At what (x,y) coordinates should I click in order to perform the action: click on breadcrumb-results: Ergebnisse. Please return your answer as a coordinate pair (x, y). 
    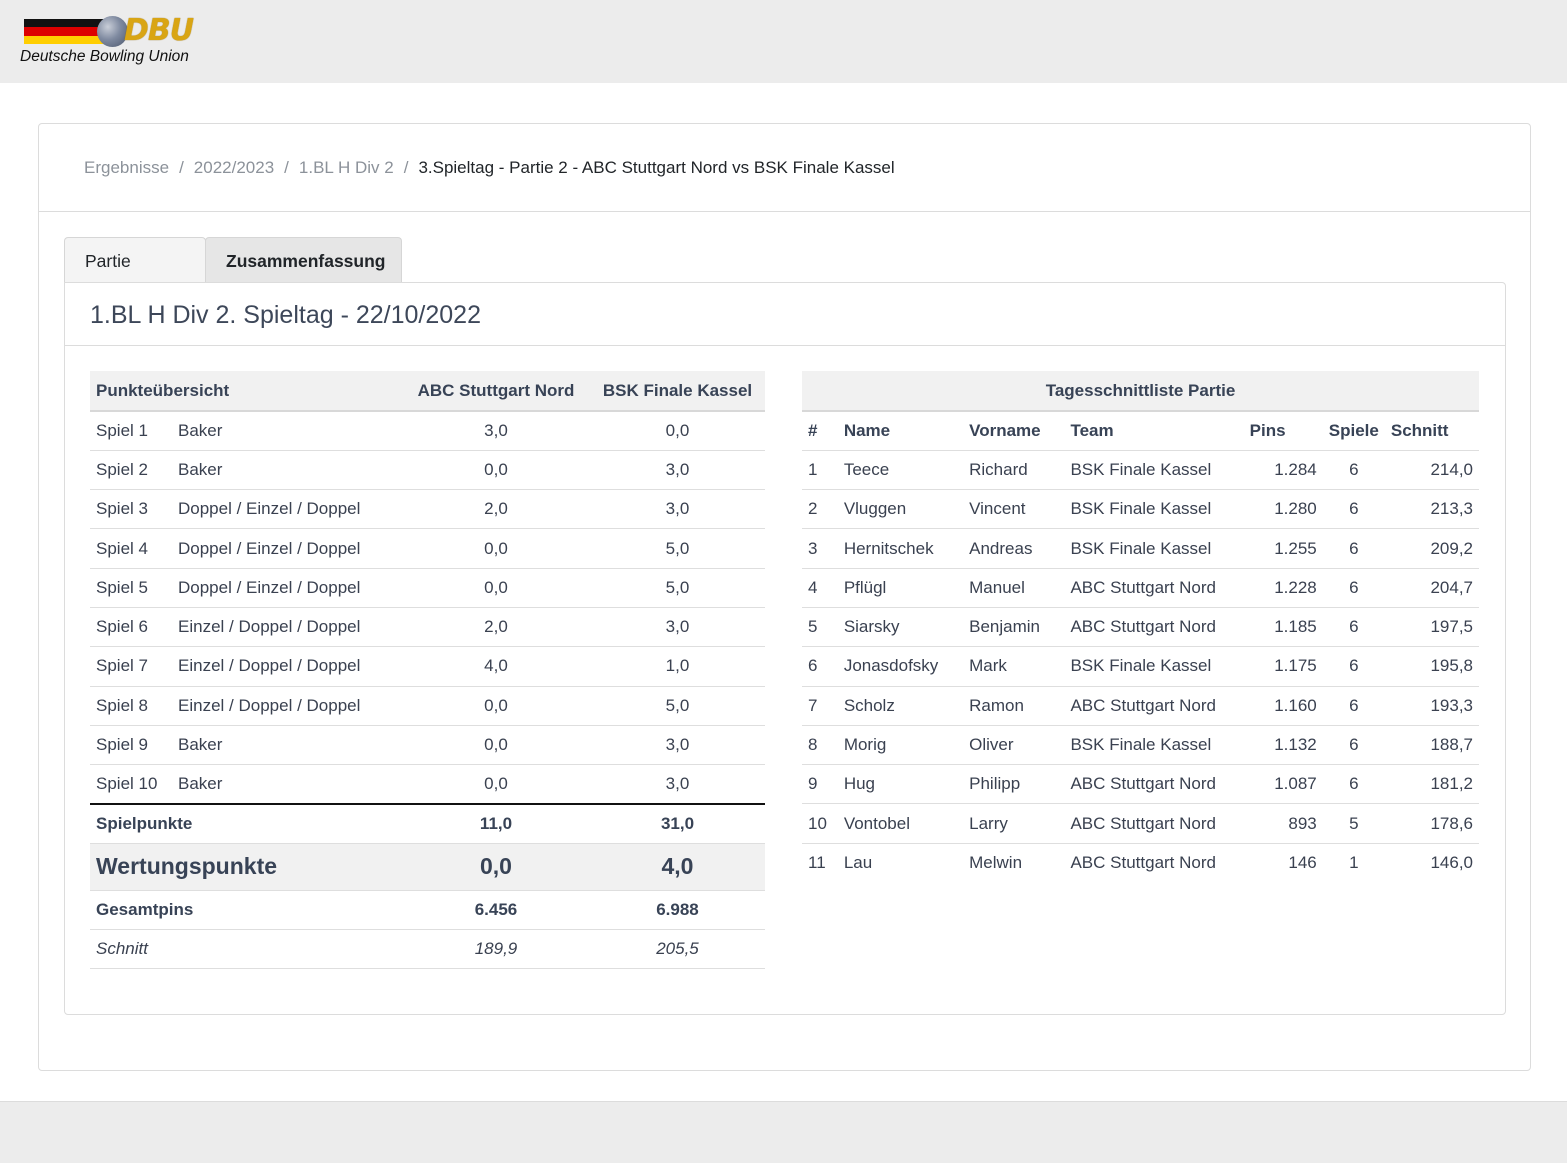
    Looking at the image, I should click on (127, 167).